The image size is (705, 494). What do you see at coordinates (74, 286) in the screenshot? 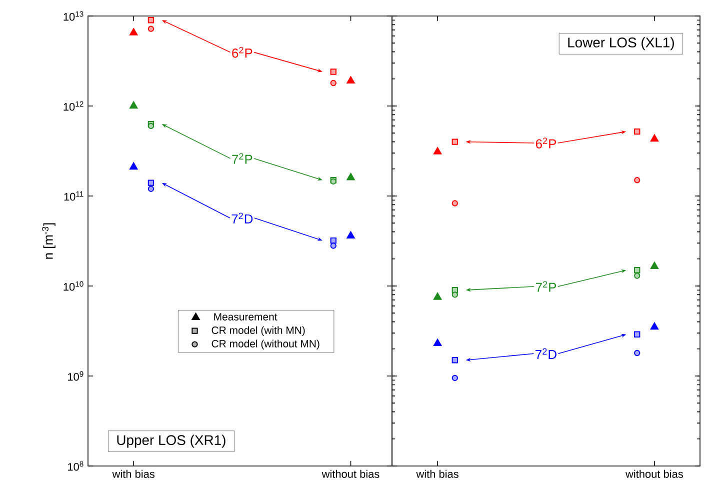
I see `y-tick-label: 10$^{10}$` at bounding box center [74, 286].